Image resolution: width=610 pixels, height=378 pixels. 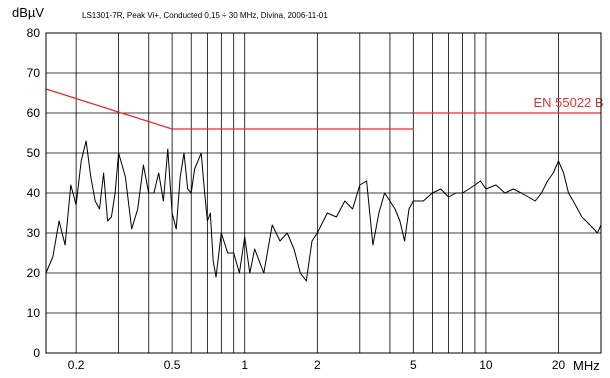 What do you see at coordinates (34, 233) in the screenshot?
I see `y-tick-label-30: 30` at bounding box center [34, 233].